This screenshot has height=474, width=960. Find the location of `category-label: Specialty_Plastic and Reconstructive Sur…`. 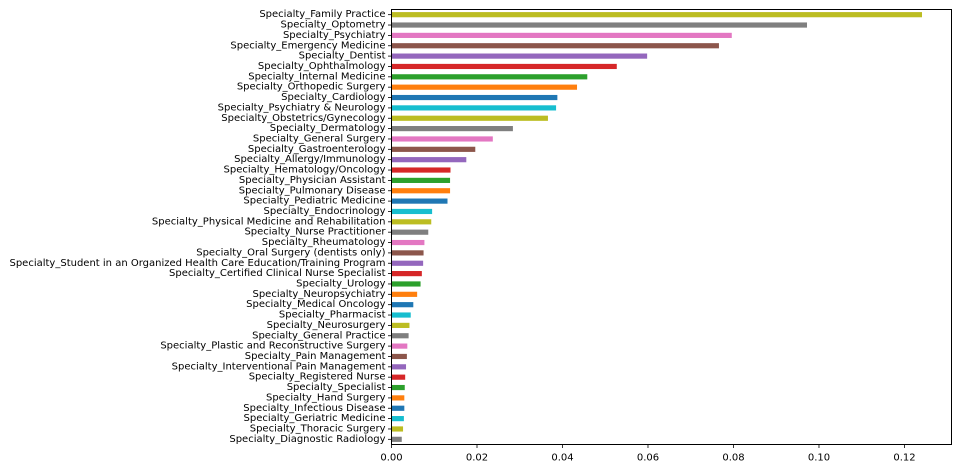

category-label: Specialty_Plastic and Reconstructive Sur… is located at coordinates (272, 346).